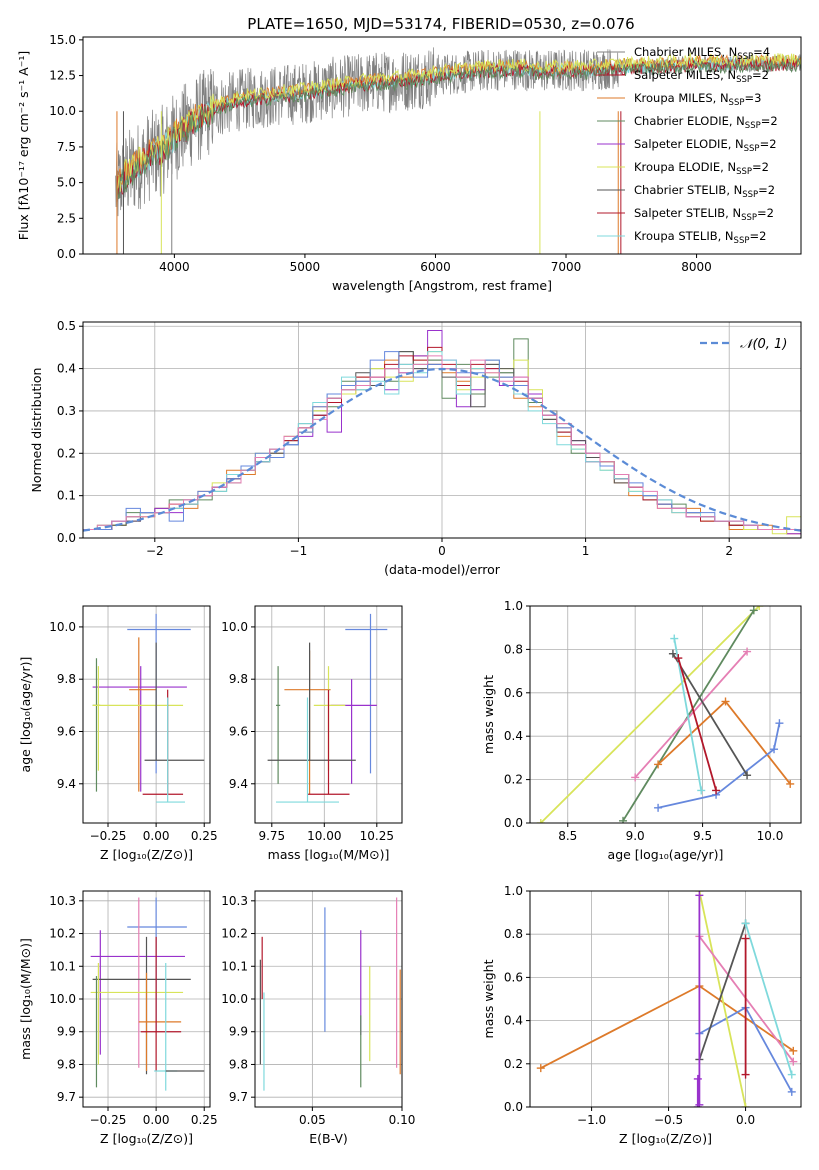 The width and height of the screenshot is (819, 1170). Describe the element at coordinates (442, 285) in the screenshot. I see `x-axis-label: wavelength [Angstrom, rest frame]` at that location.